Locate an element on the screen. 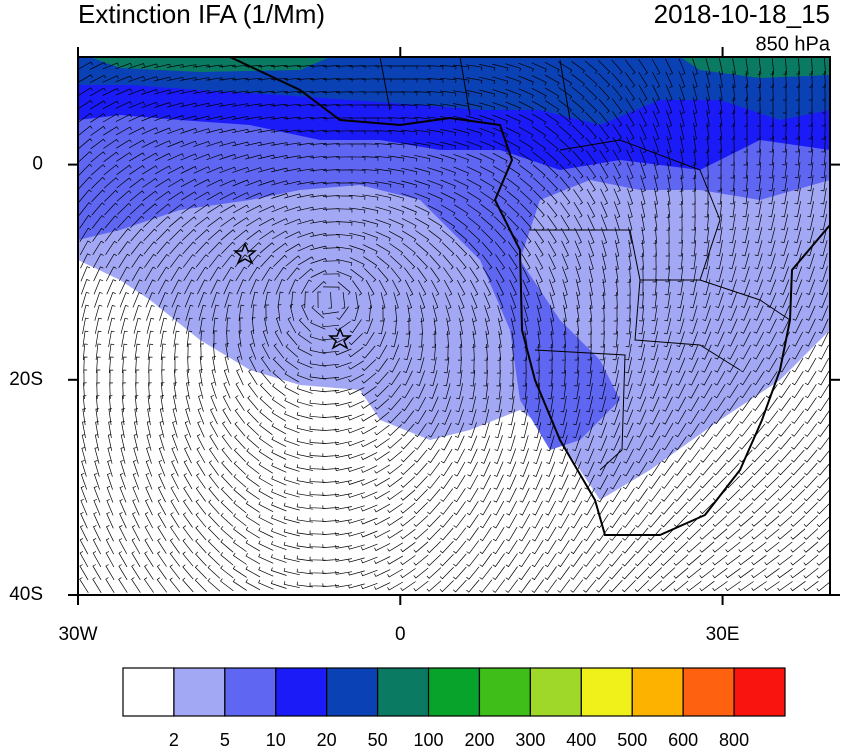 This screenshot has width=850, height=755. colorbar-label: 500 is located at coordinates (632, 740).